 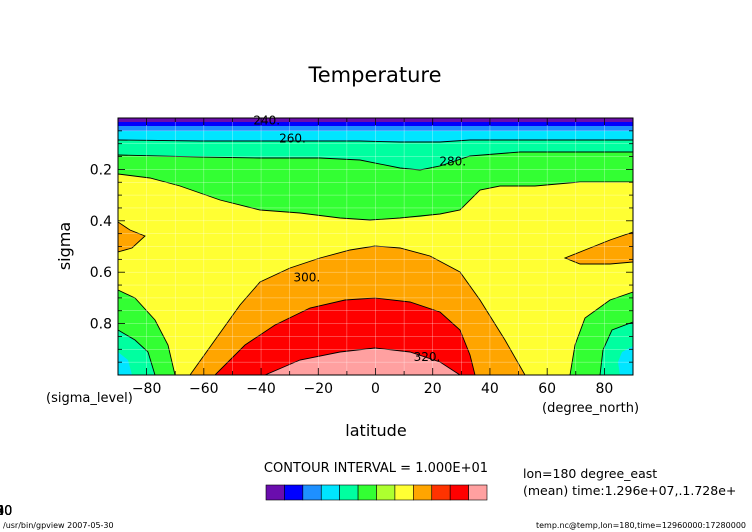 I want to click on contour-label-layer: 240. 260. 280. 300. 320., so click(x=359, y=239).